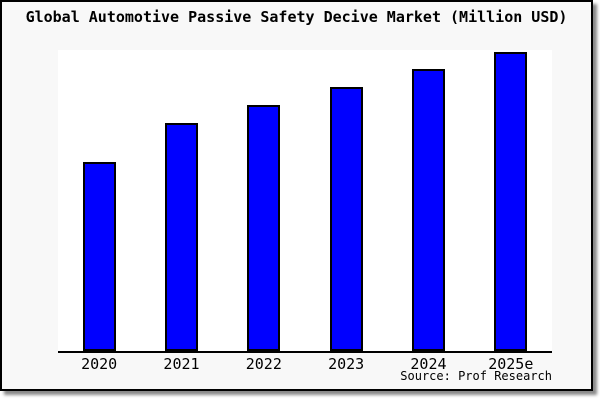  I want to click on x-tick-label-2023: 2023, so click(346, 364).